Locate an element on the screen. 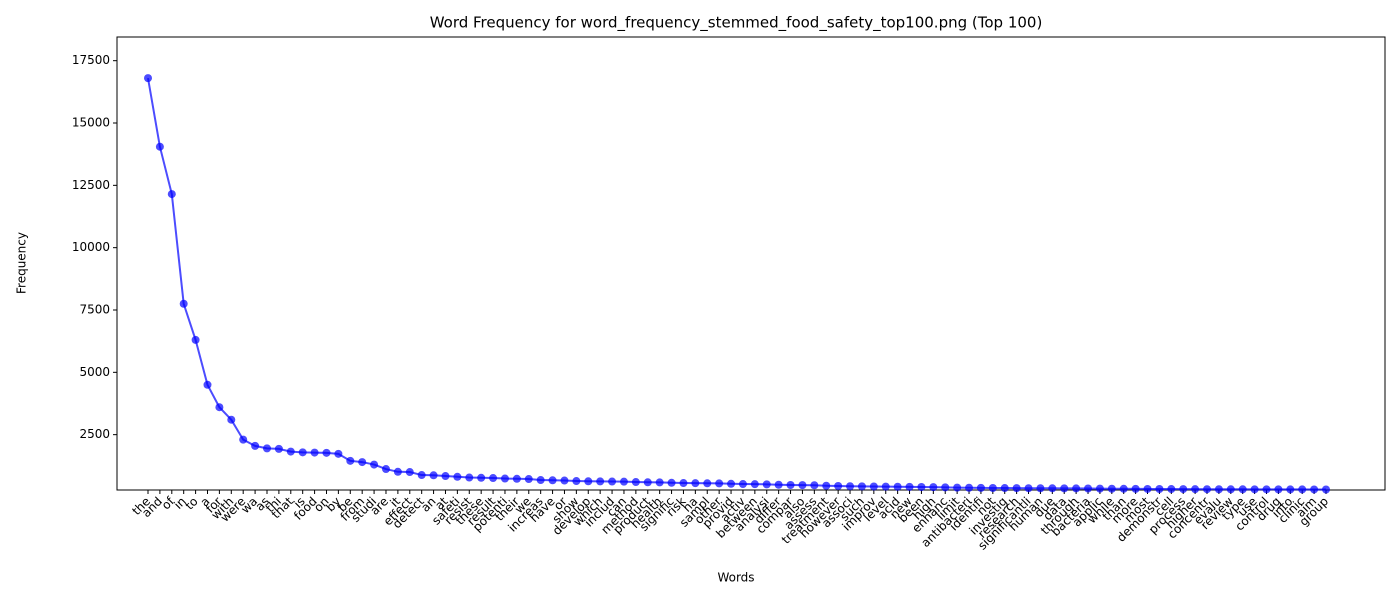 The height and width of the screenshot is (600, 1400). y-tick-label: 17500 is located at coordinates (91, 60).